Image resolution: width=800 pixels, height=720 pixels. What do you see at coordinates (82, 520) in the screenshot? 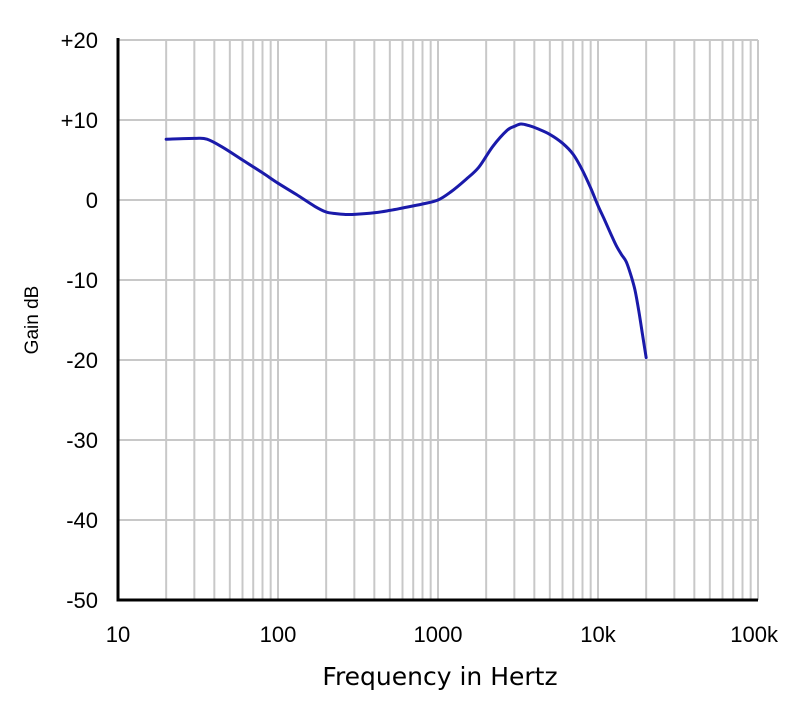
I see `y-tick-label: -40` at bounding box center [82, 520].